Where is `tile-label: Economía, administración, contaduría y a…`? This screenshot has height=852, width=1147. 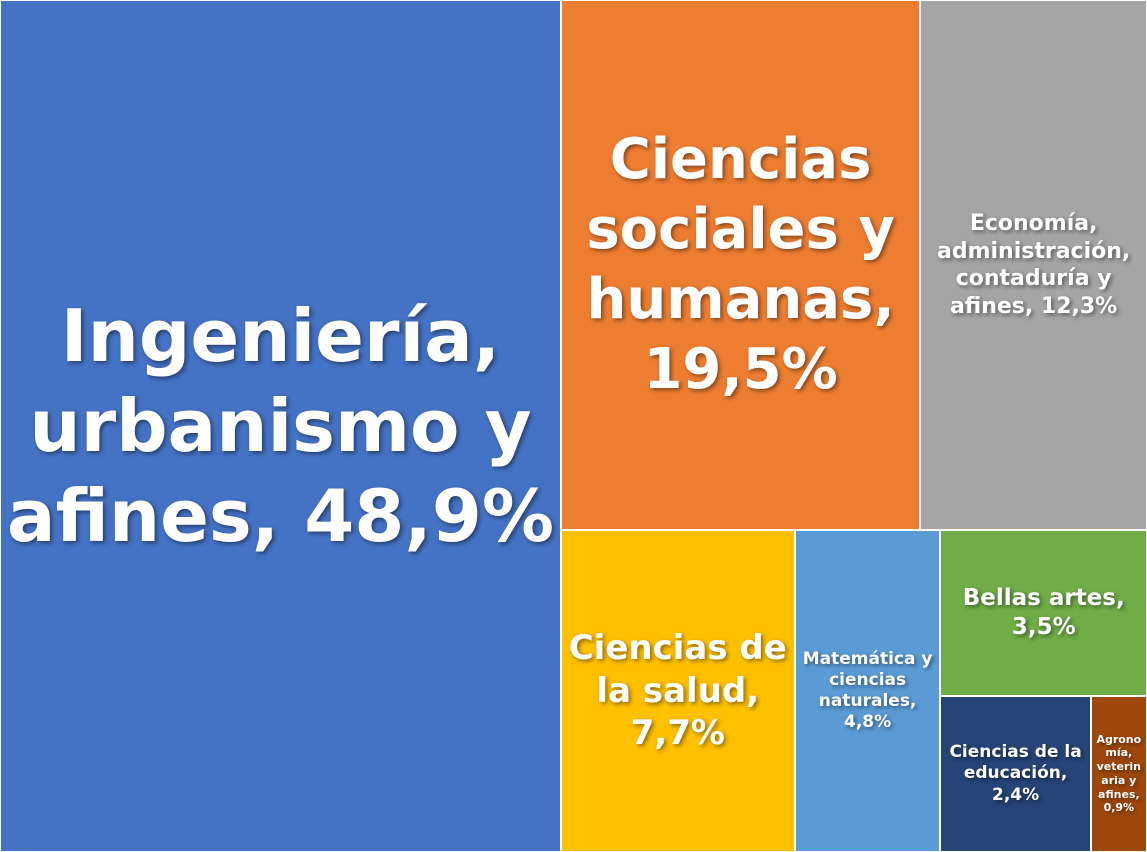 tile-label: Economía, administración, contaduría y a… is located at coordinates (1033, 265).